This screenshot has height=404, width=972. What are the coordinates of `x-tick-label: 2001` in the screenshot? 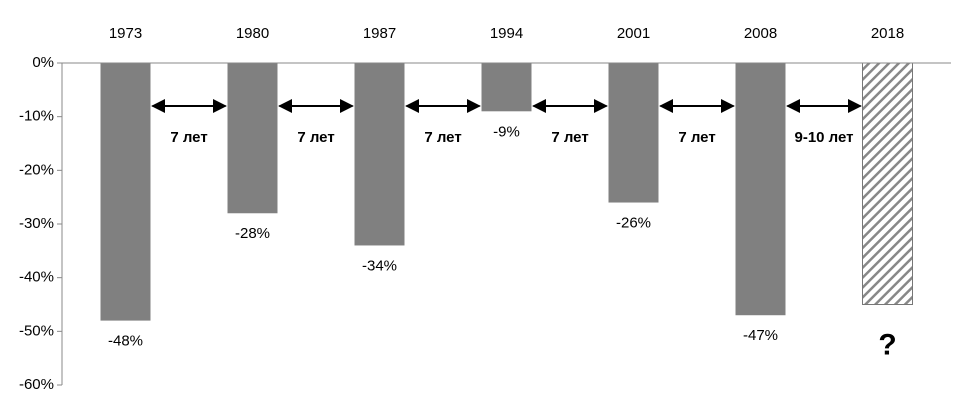 It's located at (633, 33).